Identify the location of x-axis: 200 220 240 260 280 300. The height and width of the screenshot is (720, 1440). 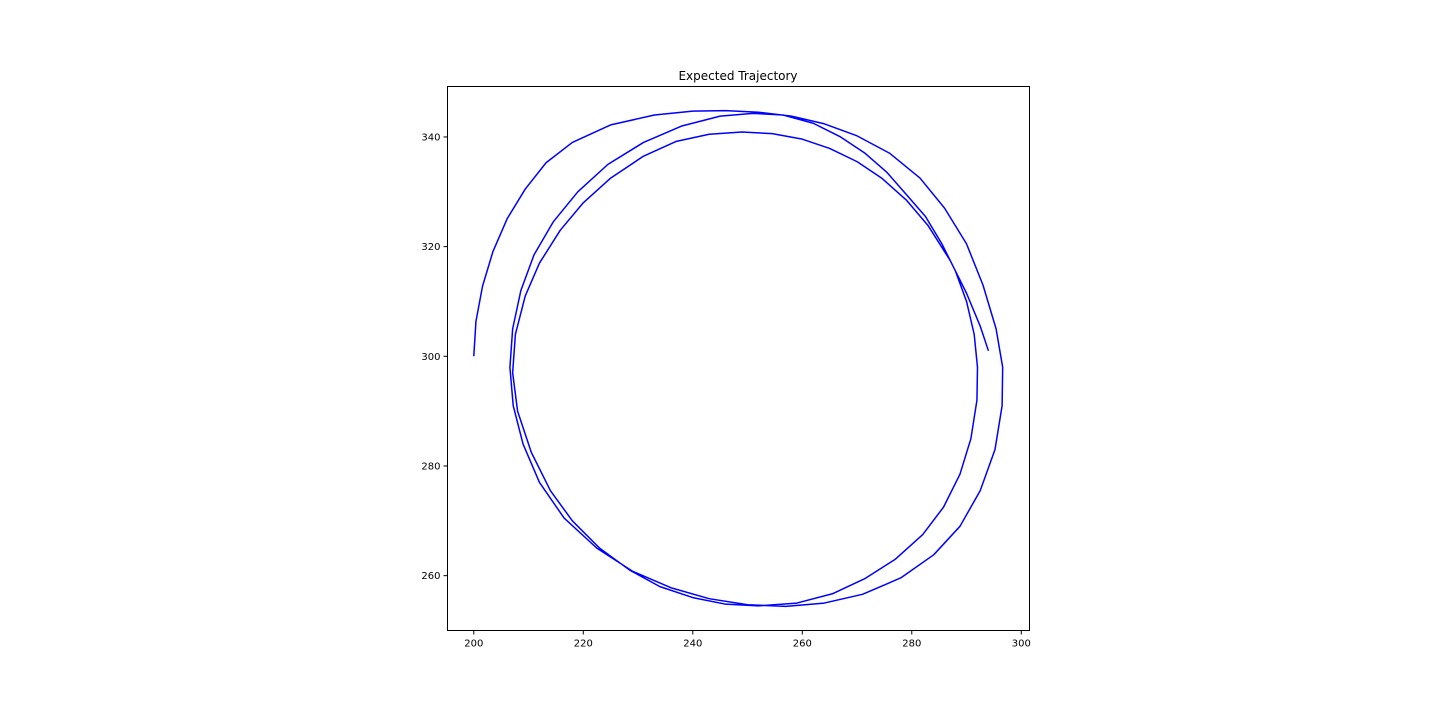
(747, 640).